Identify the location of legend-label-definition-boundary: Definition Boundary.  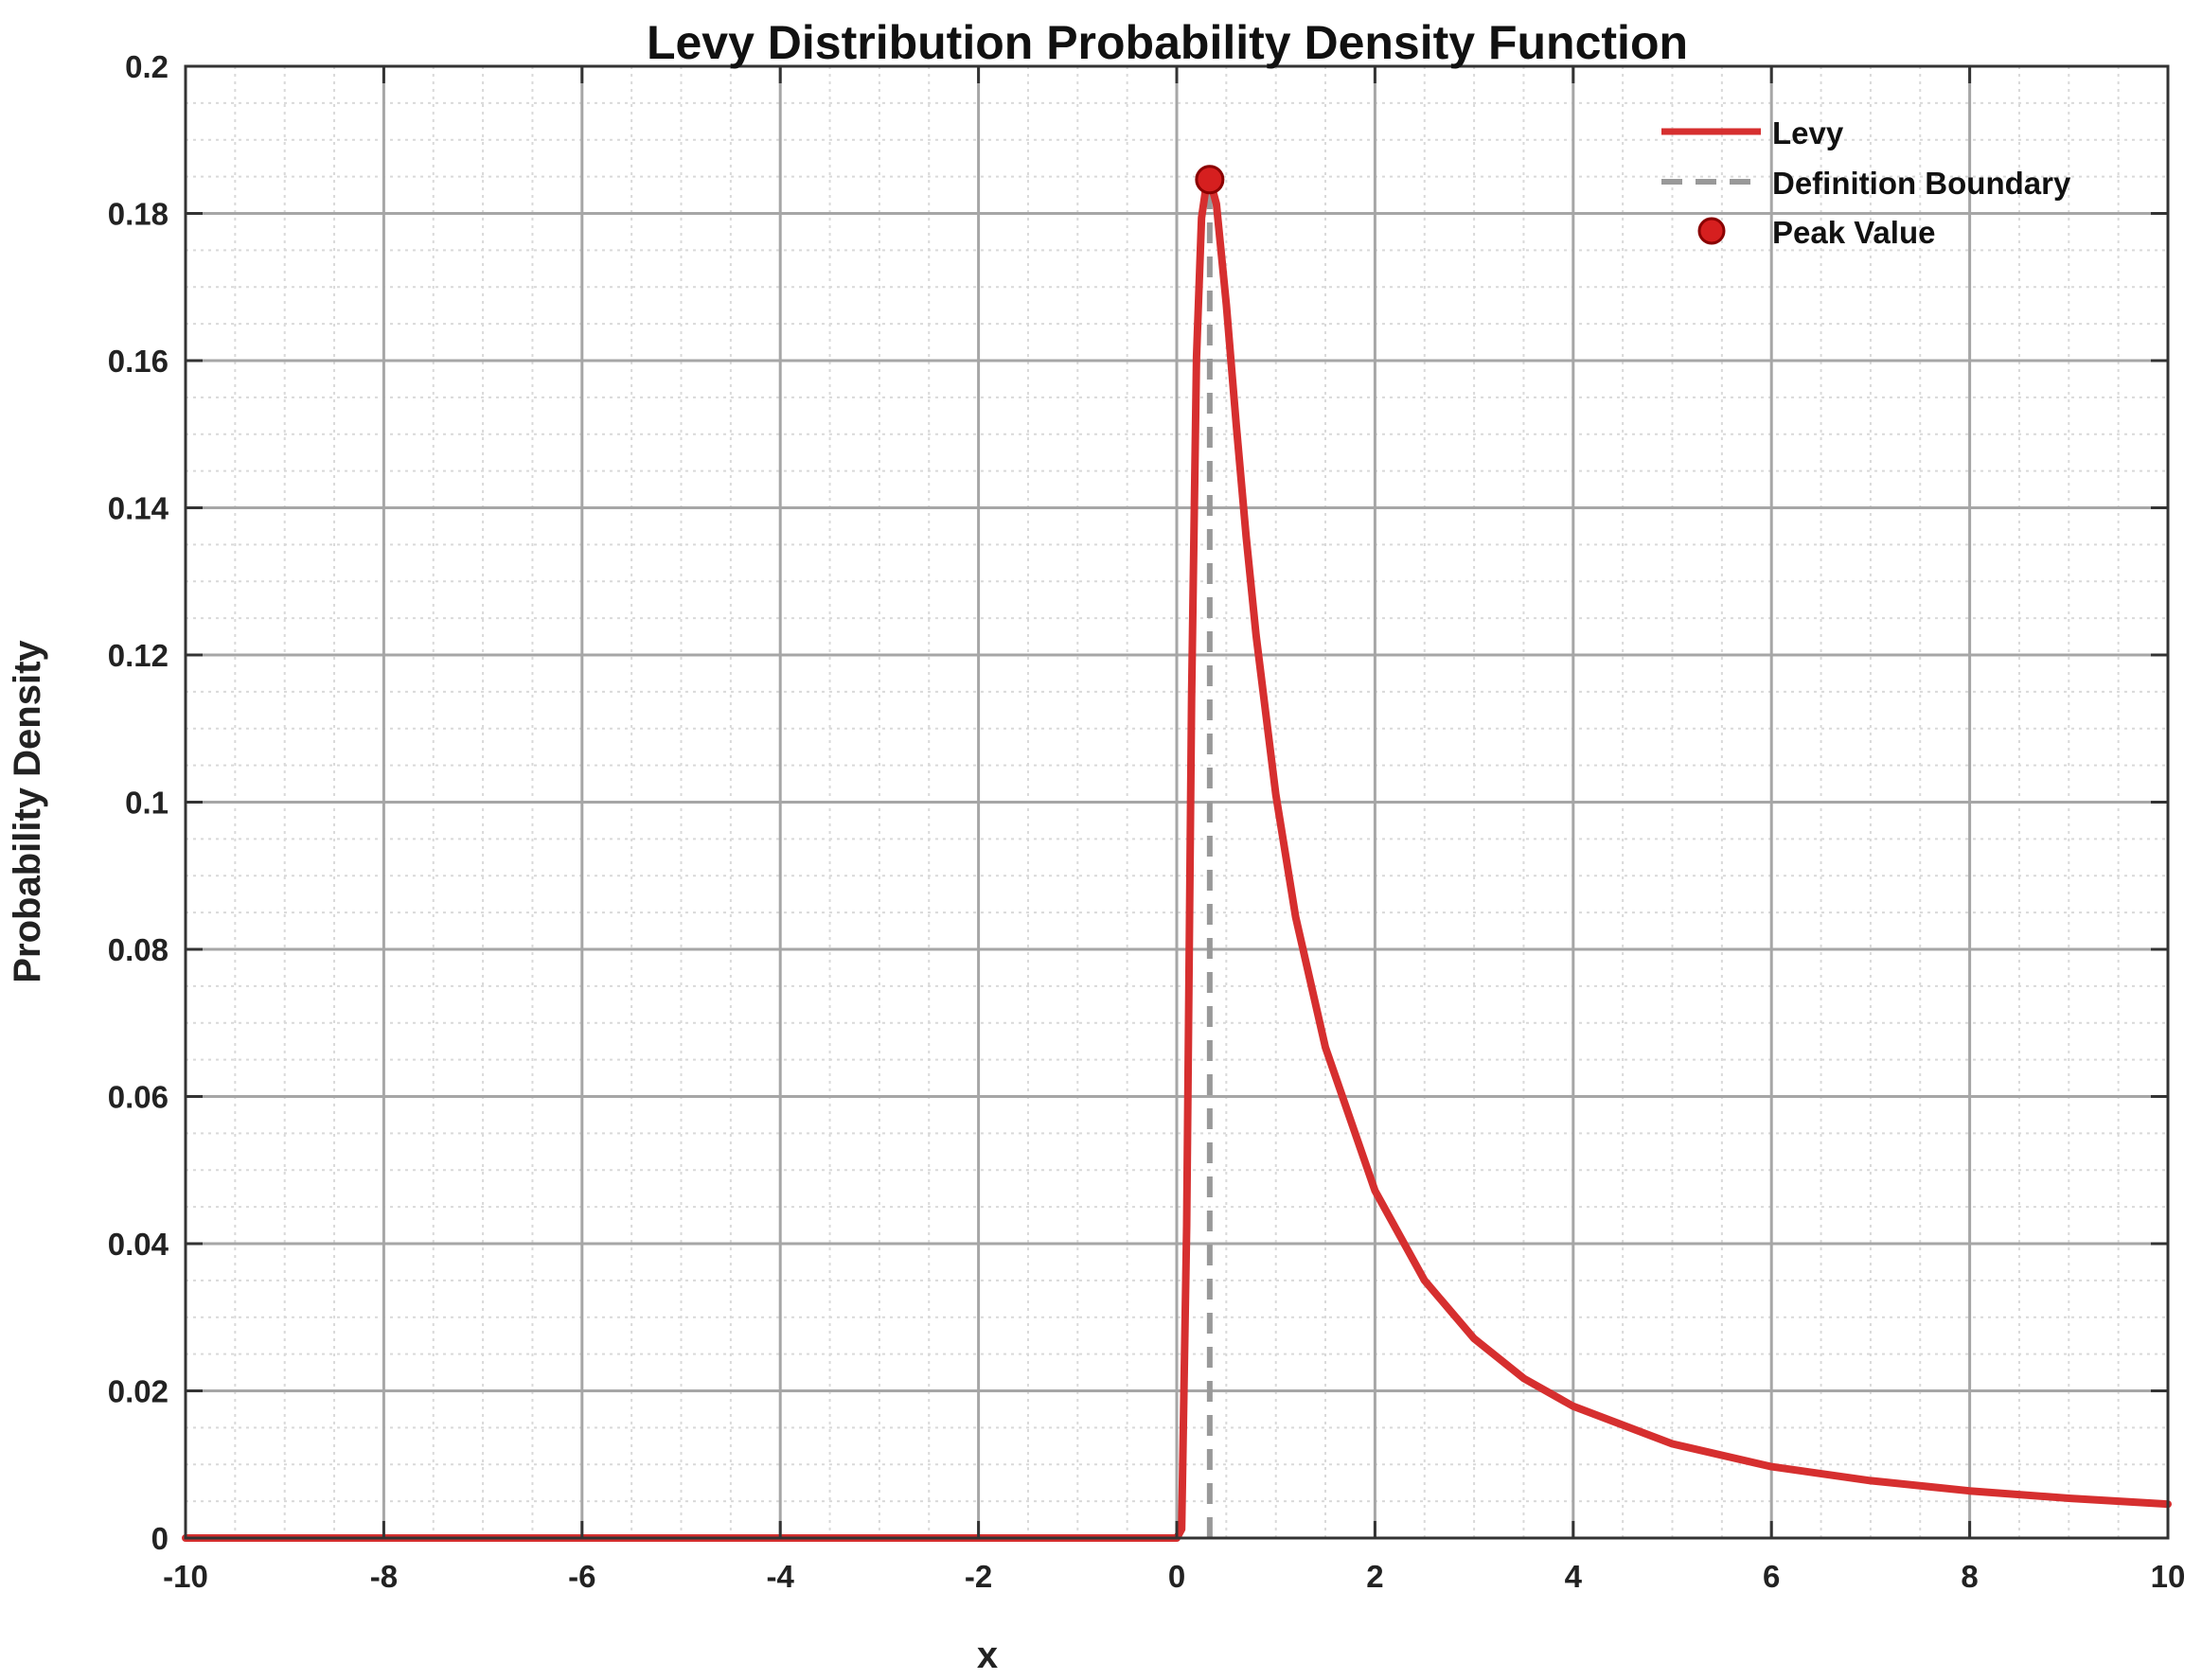
(1921, 183).